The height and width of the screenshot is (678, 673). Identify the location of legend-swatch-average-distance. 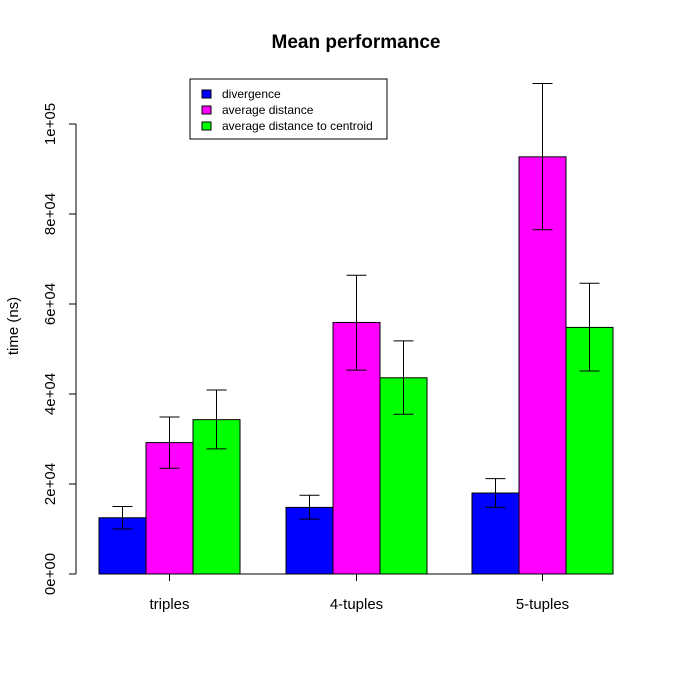
(206, 110).